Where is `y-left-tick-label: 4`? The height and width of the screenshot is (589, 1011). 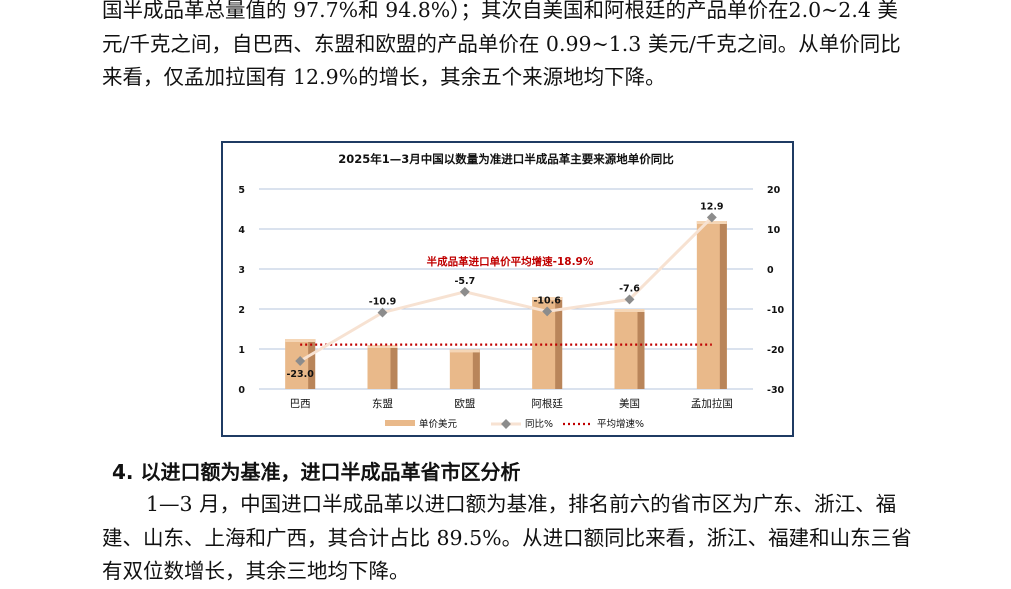 y-left-tick-label: 4 is located at coordinates (241, 230).